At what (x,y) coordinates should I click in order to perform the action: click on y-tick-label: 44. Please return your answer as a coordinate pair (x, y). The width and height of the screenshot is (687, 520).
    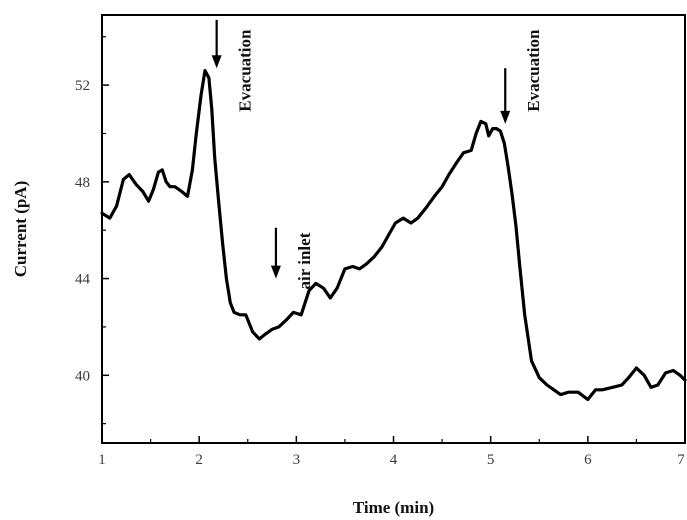
    Looking at the image, I should click on (83, 280).